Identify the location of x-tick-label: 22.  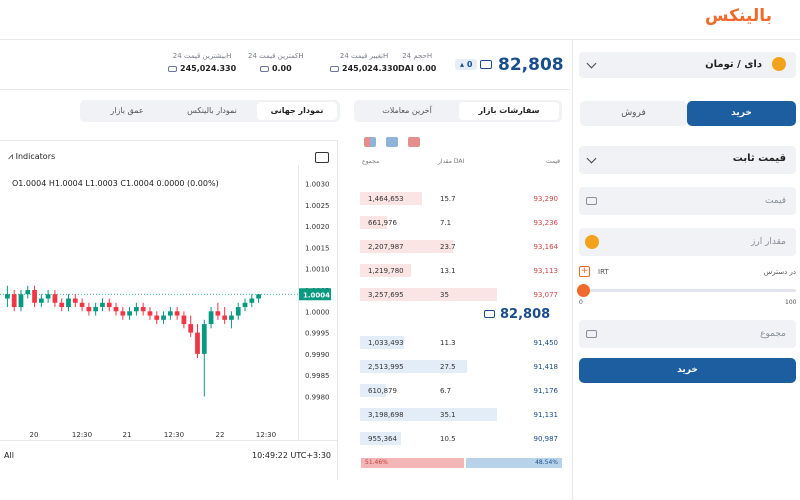
(220, 435).